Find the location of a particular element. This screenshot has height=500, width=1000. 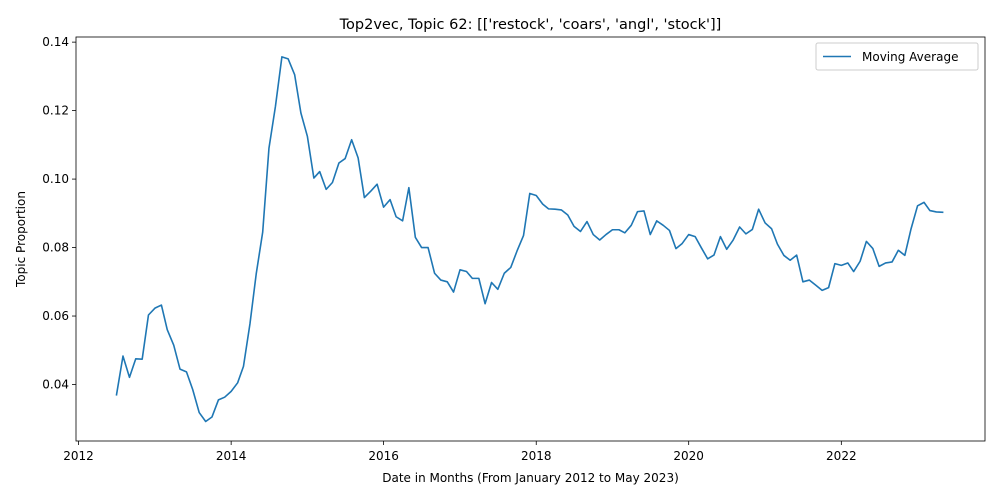

x-tick-label: 2020 is located at coordinates (688, 456).